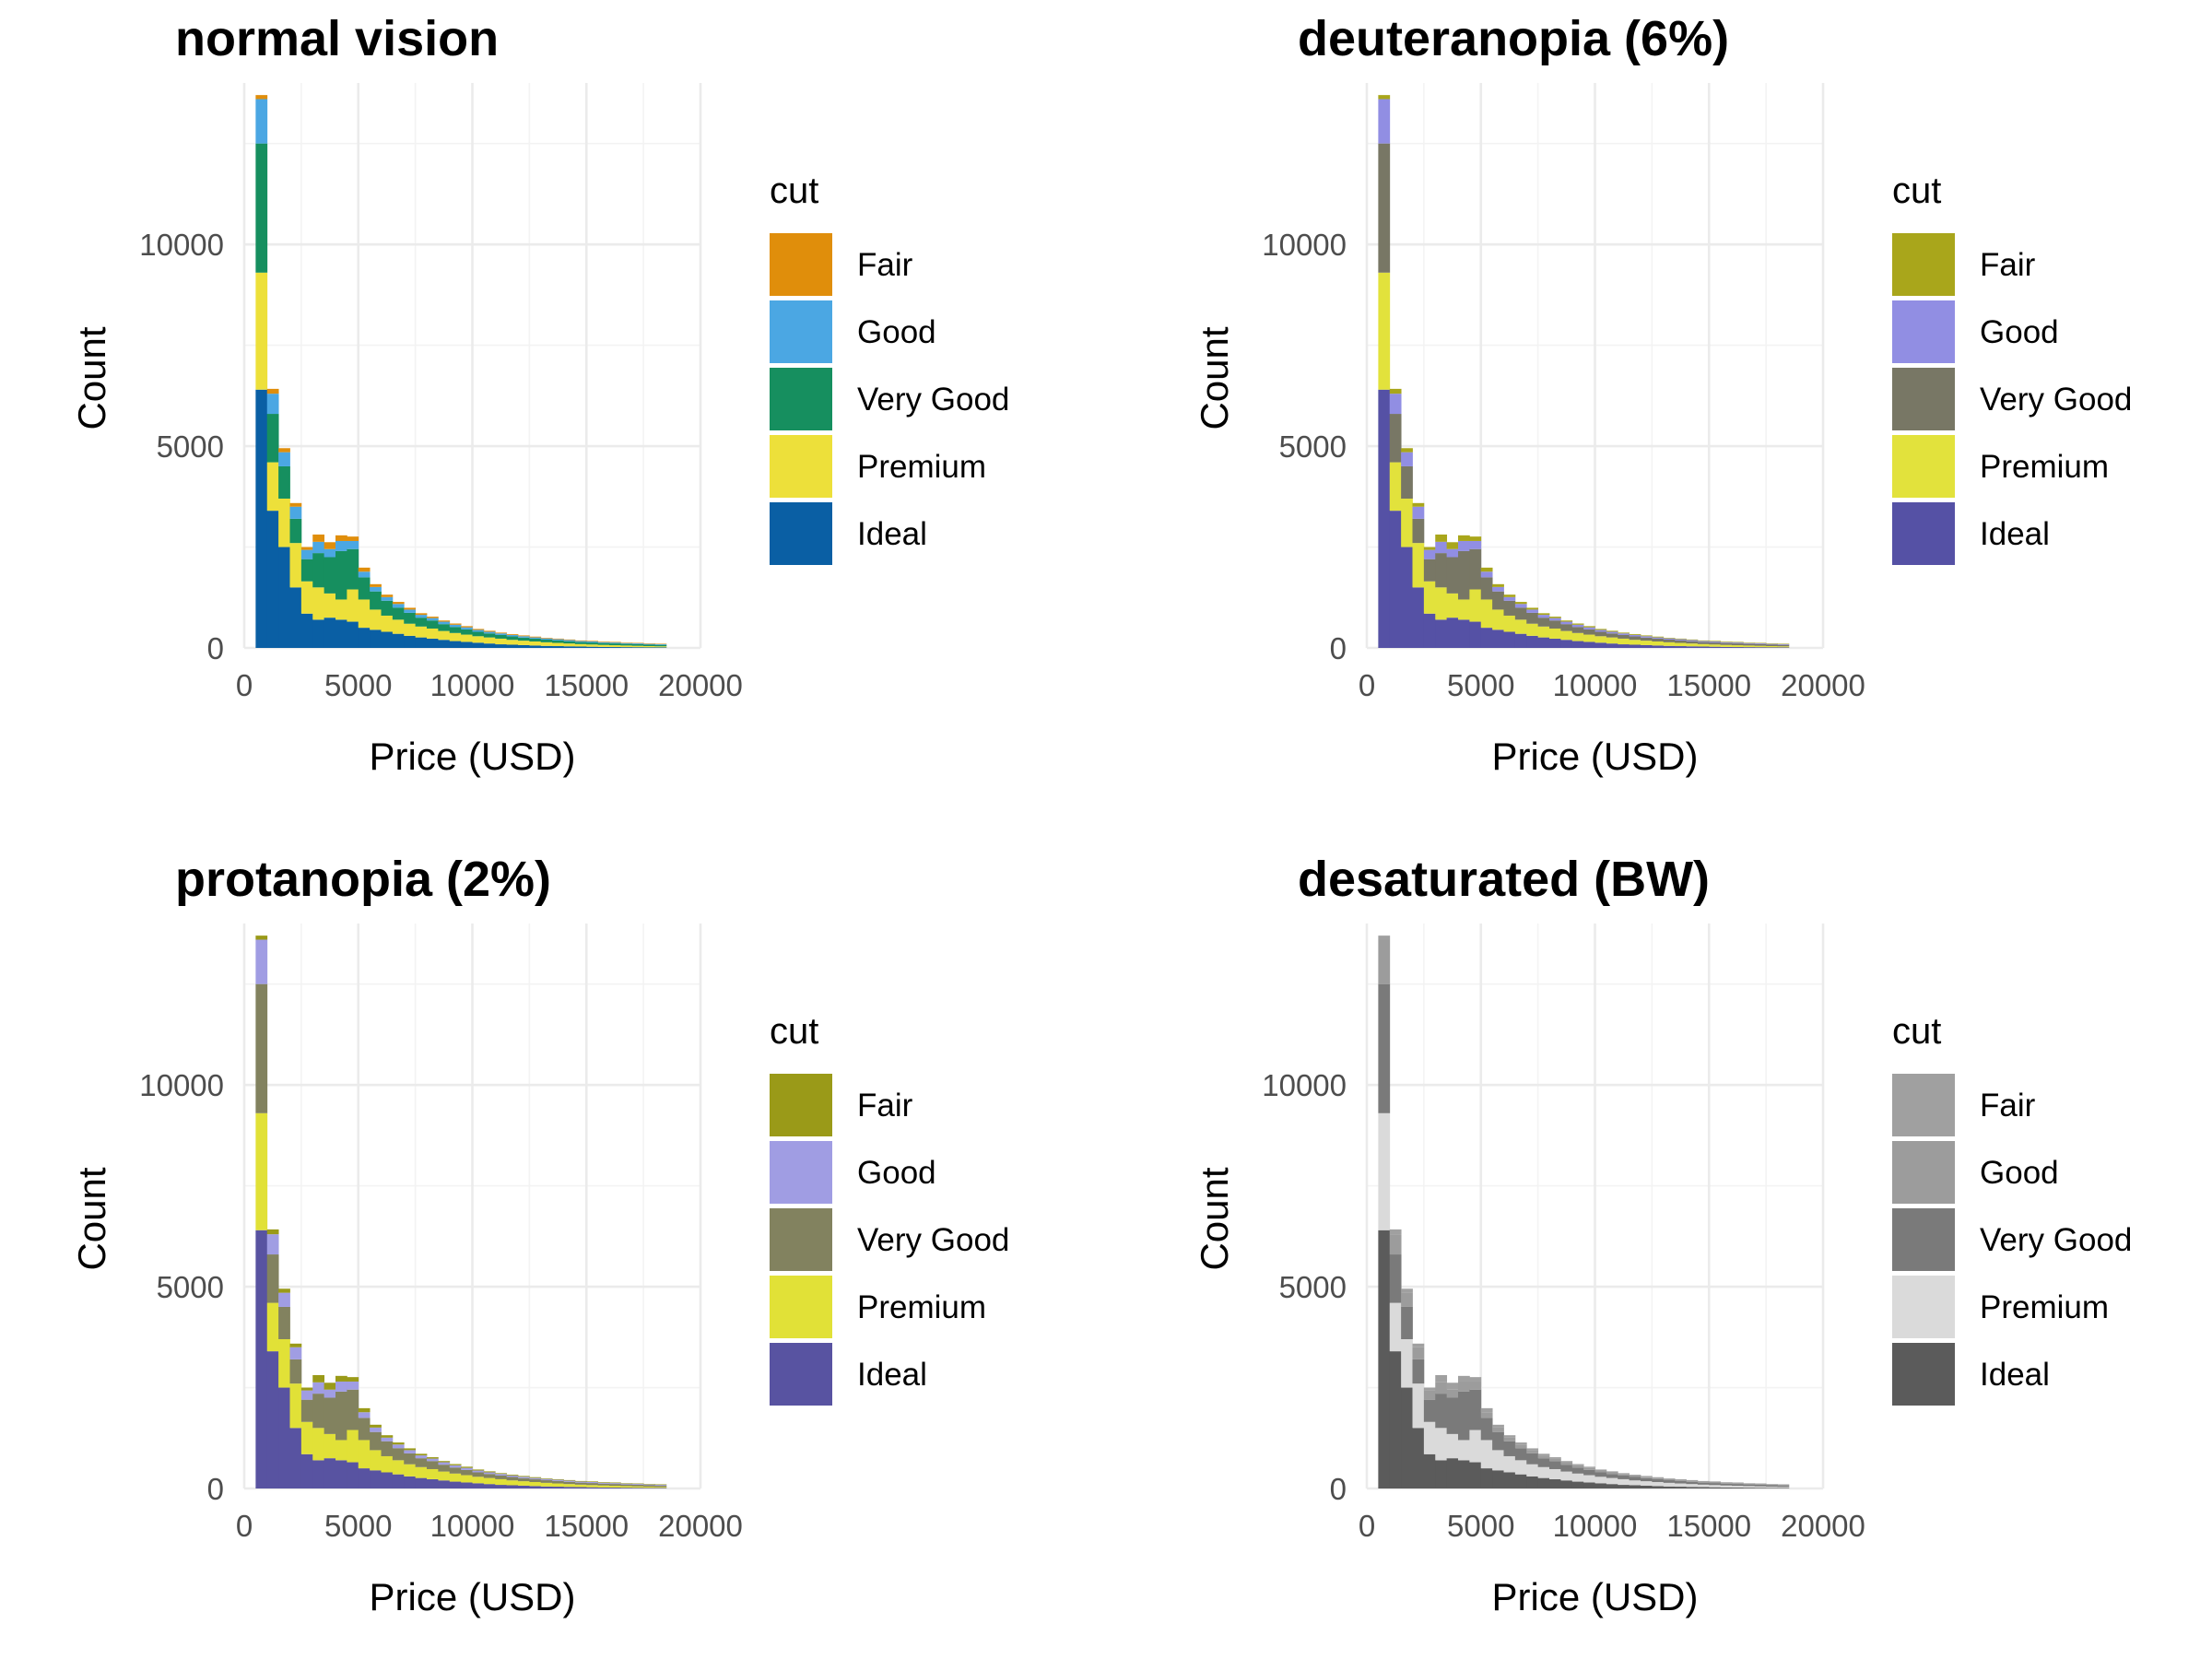 This screenshot has height=1659, width=2212. I want to click on y-tick-label: 10000, so click(1304, 1085).